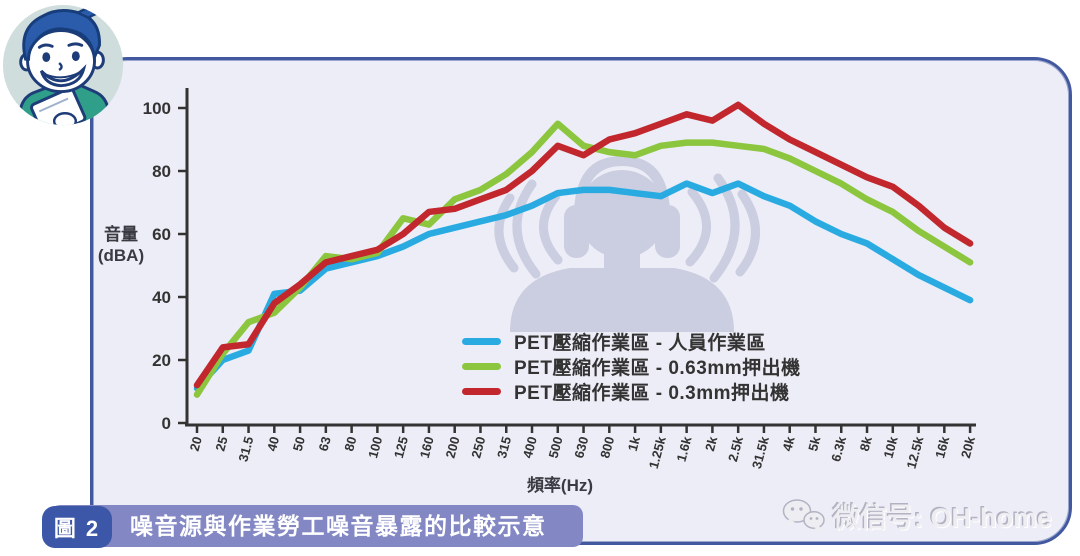  What do you see at coordinates (299, 444) in the screenshot?
I see `x-tick-label: 50` at bounding box center [299, 444].